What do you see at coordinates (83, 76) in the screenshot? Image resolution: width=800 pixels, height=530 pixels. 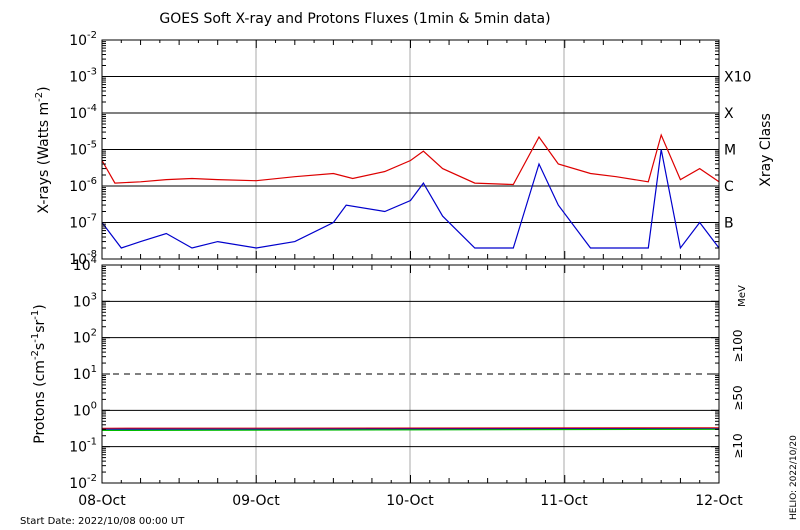 I see `y-tick-label: 10⁻³` at bounding box center [83, 76].